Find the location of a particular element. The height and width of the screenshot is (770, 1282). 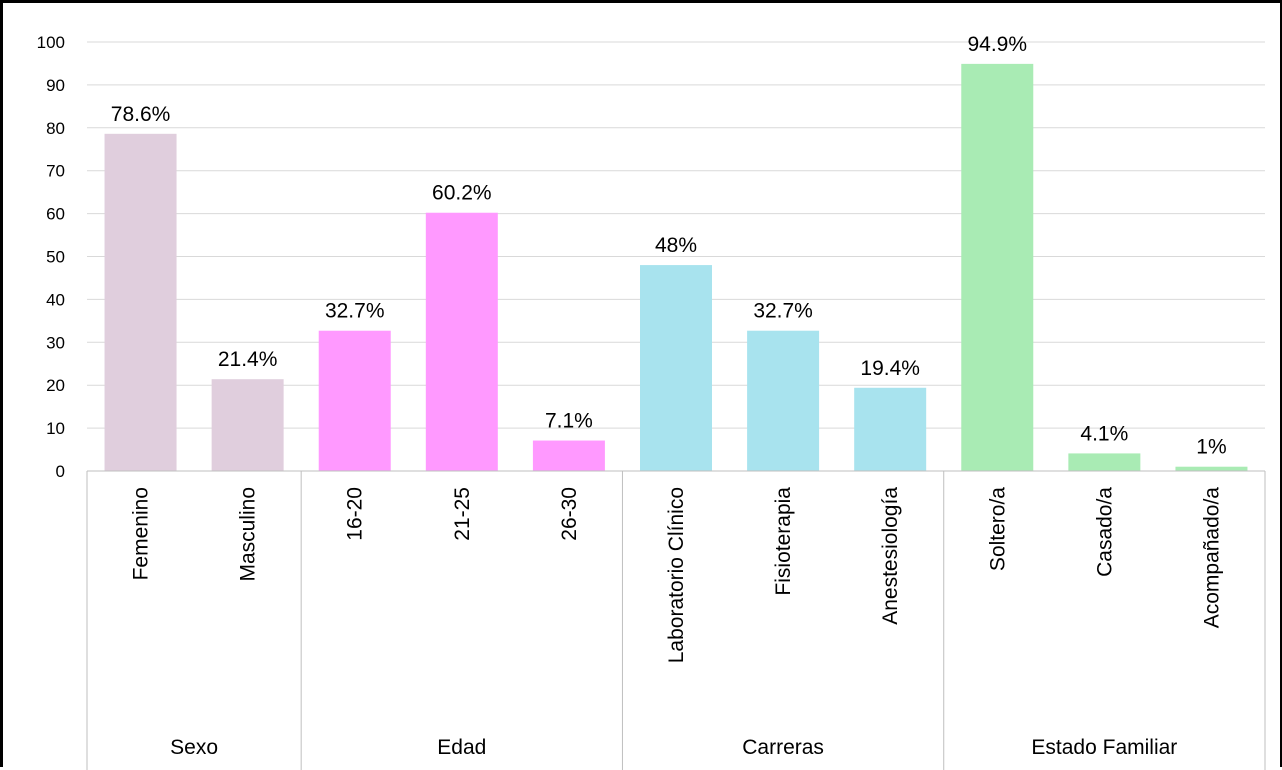

y-tick-label: 10 is located at coordinates (55, 428).